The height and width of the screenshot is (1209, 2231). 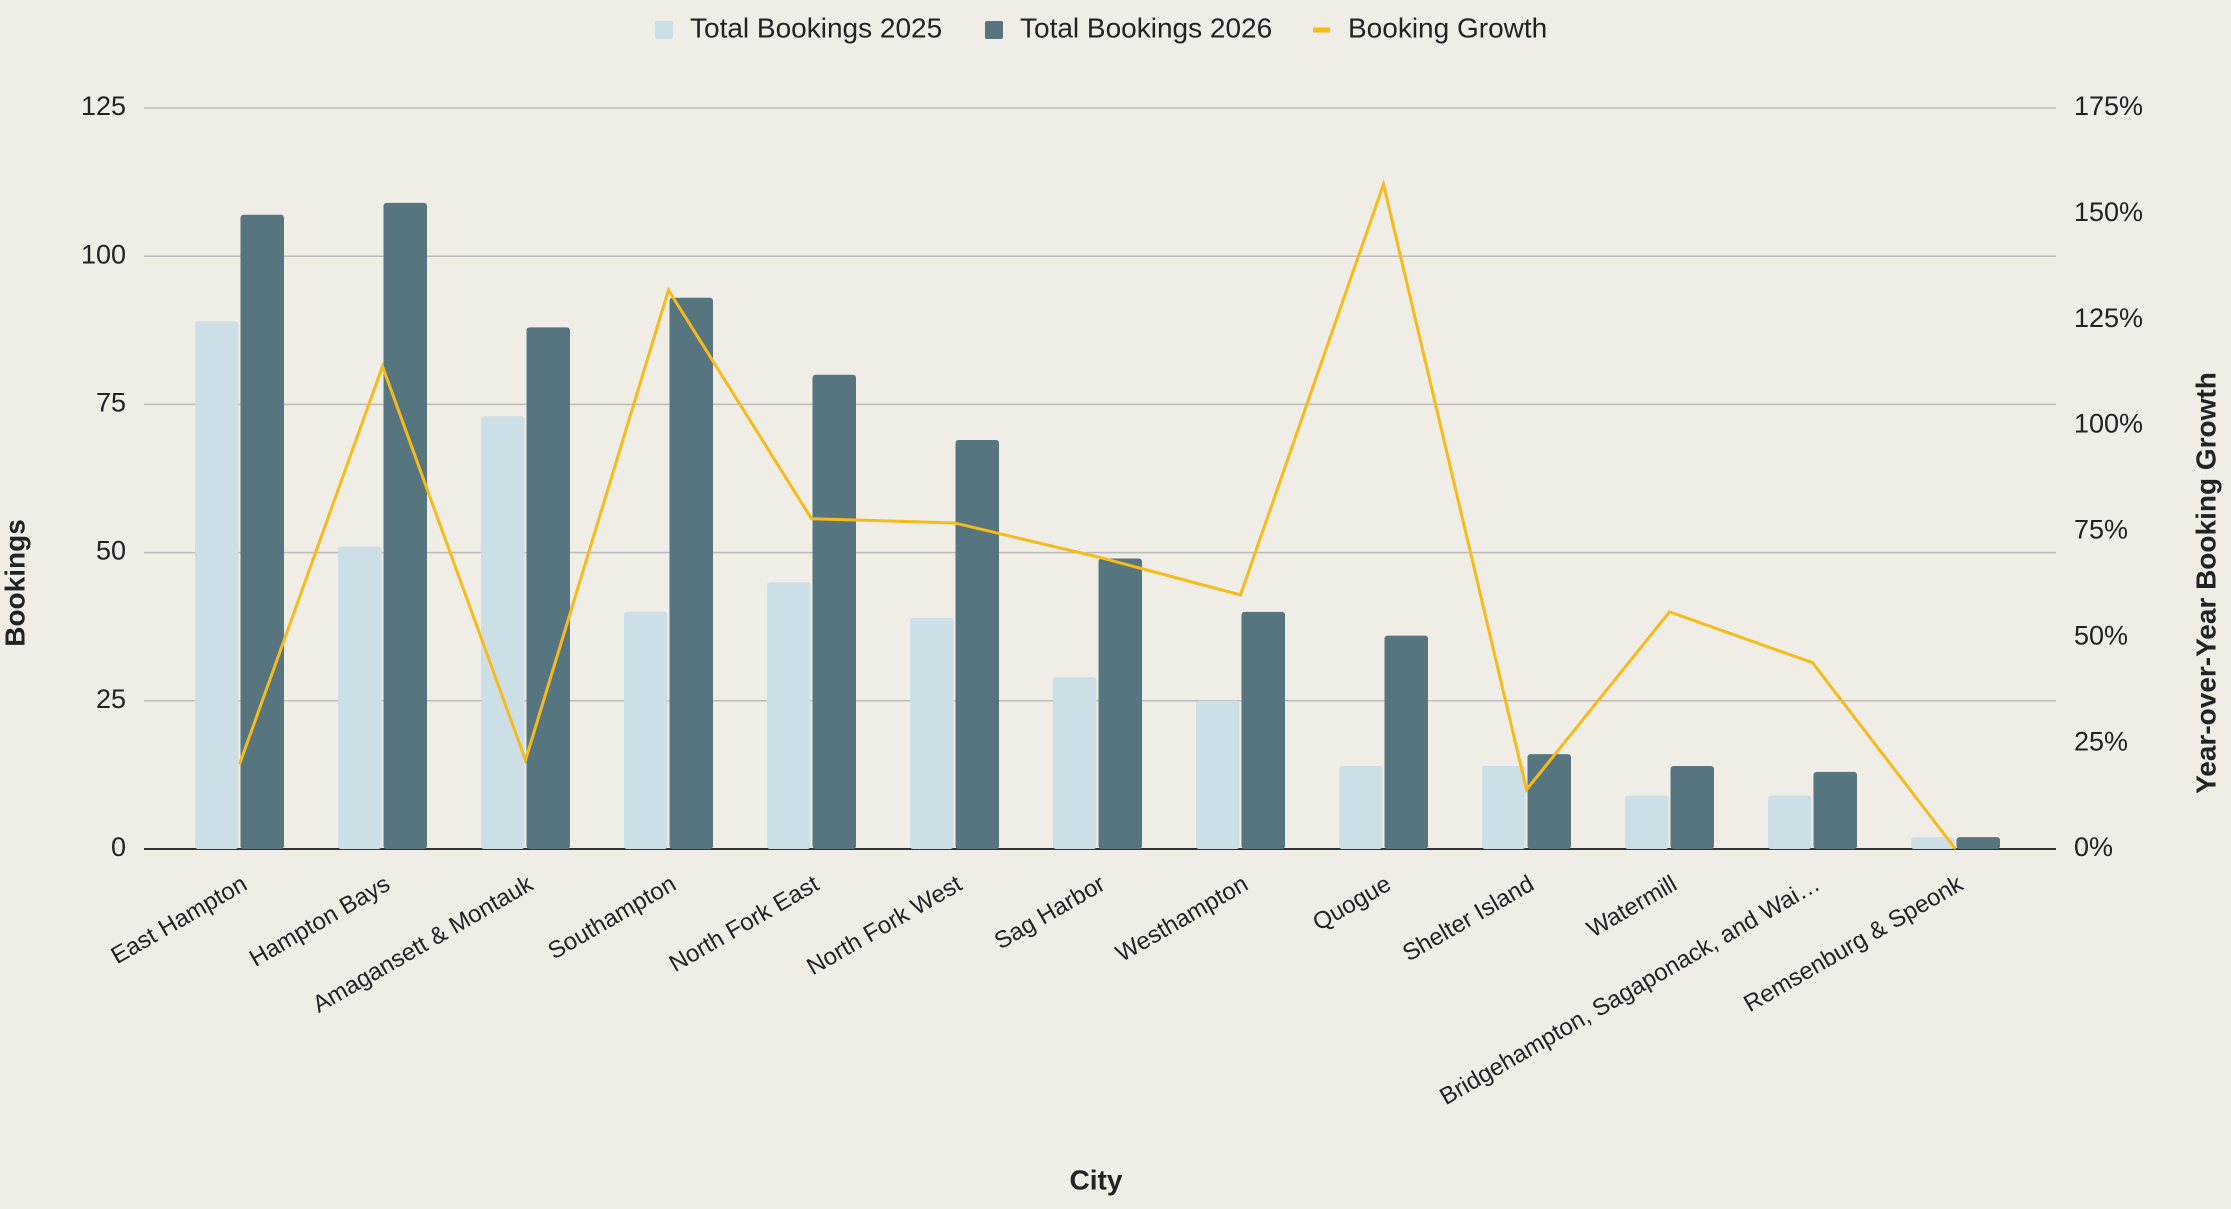 I want to click on y-tick-label: 100, so click(x=103, y=254).